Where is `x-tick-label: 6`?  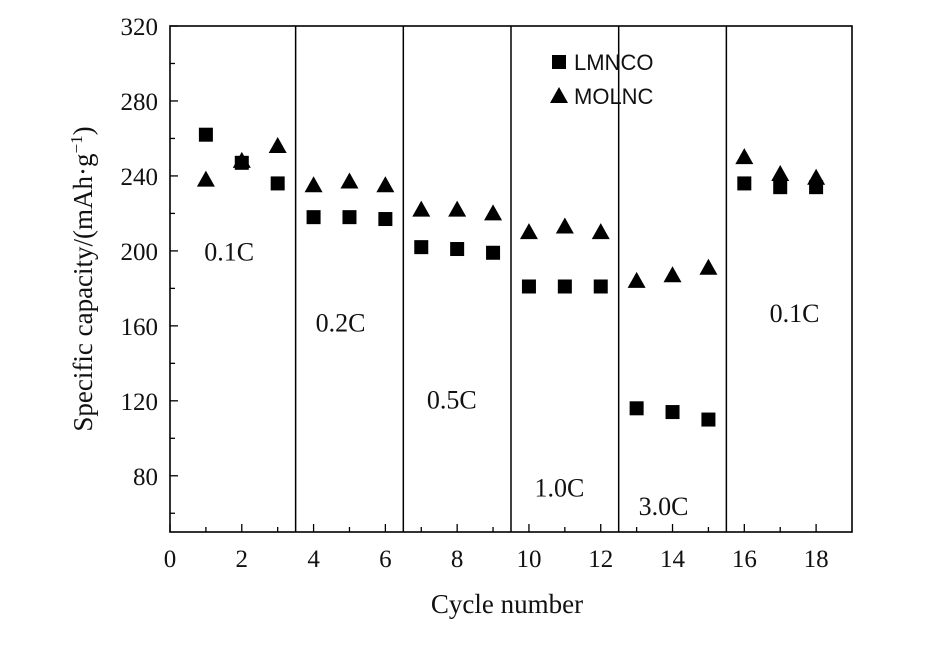
x-tick-label: 6 is located at coordinates (385, 559).